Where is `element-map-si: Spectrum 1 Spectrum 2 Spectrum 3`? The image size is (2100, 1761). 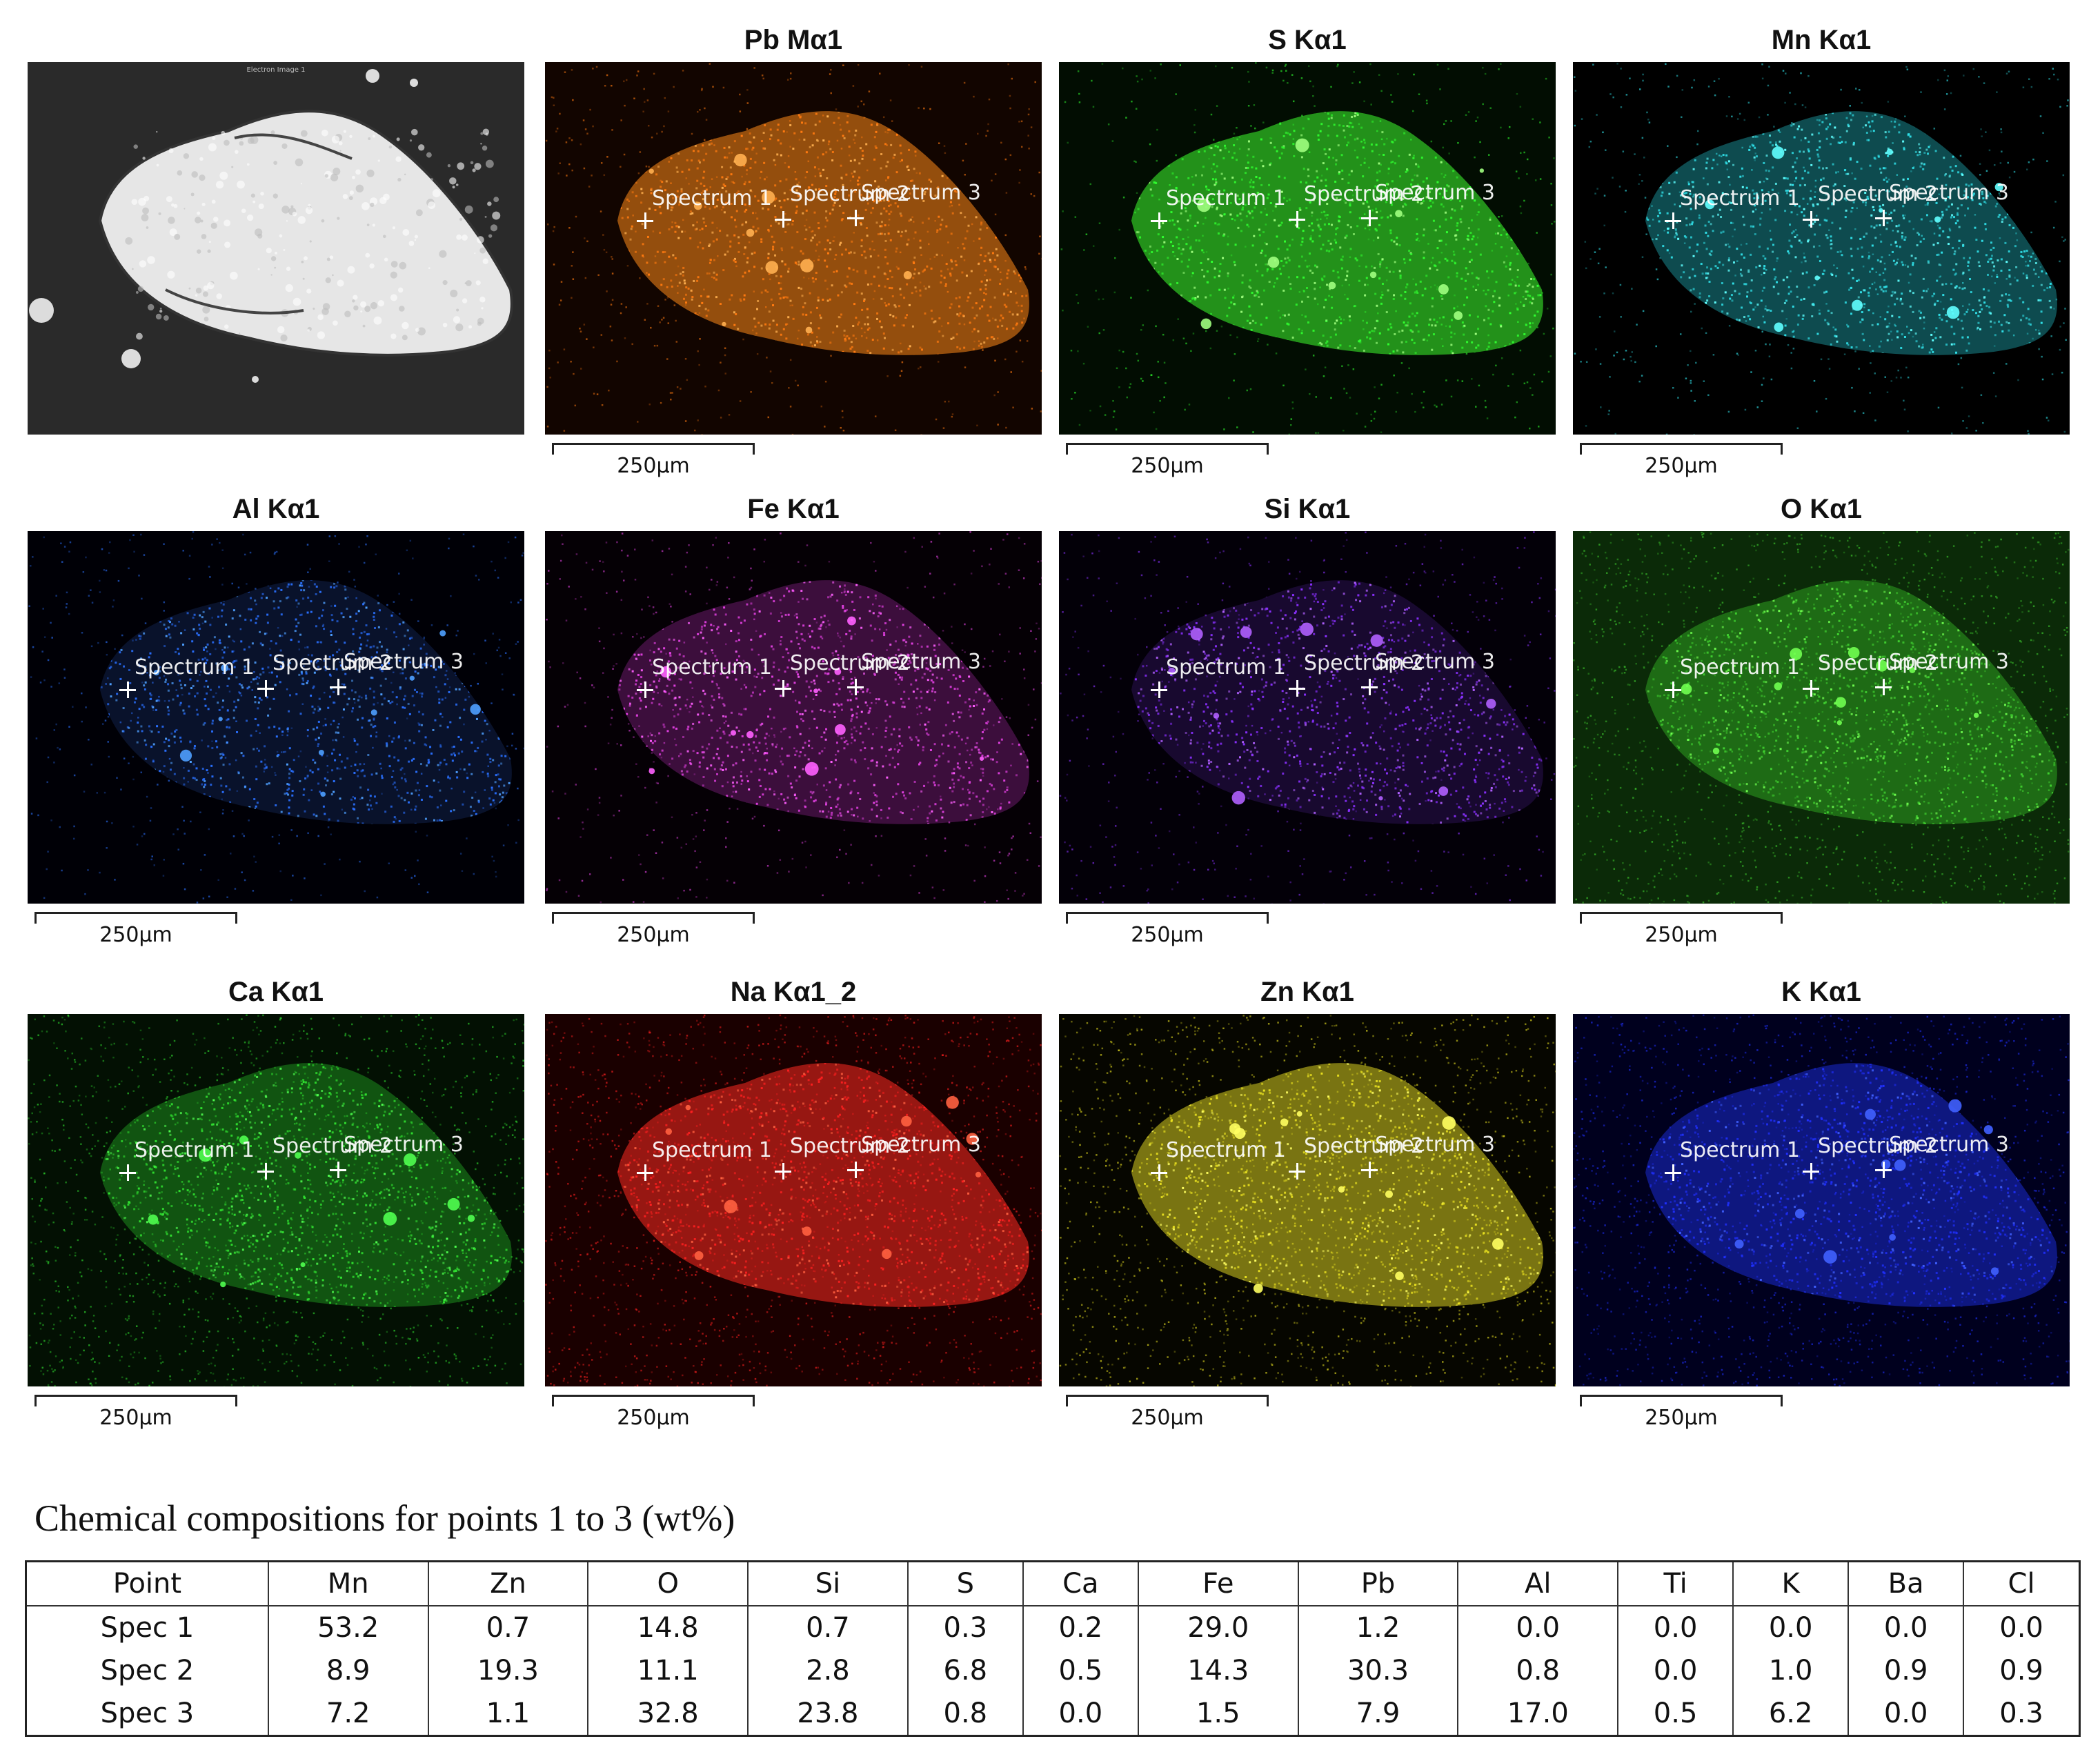
element-map-si: Spectrum 1 Spectrum 2 Spectrum 3 is located at coordinates (1307, 717).